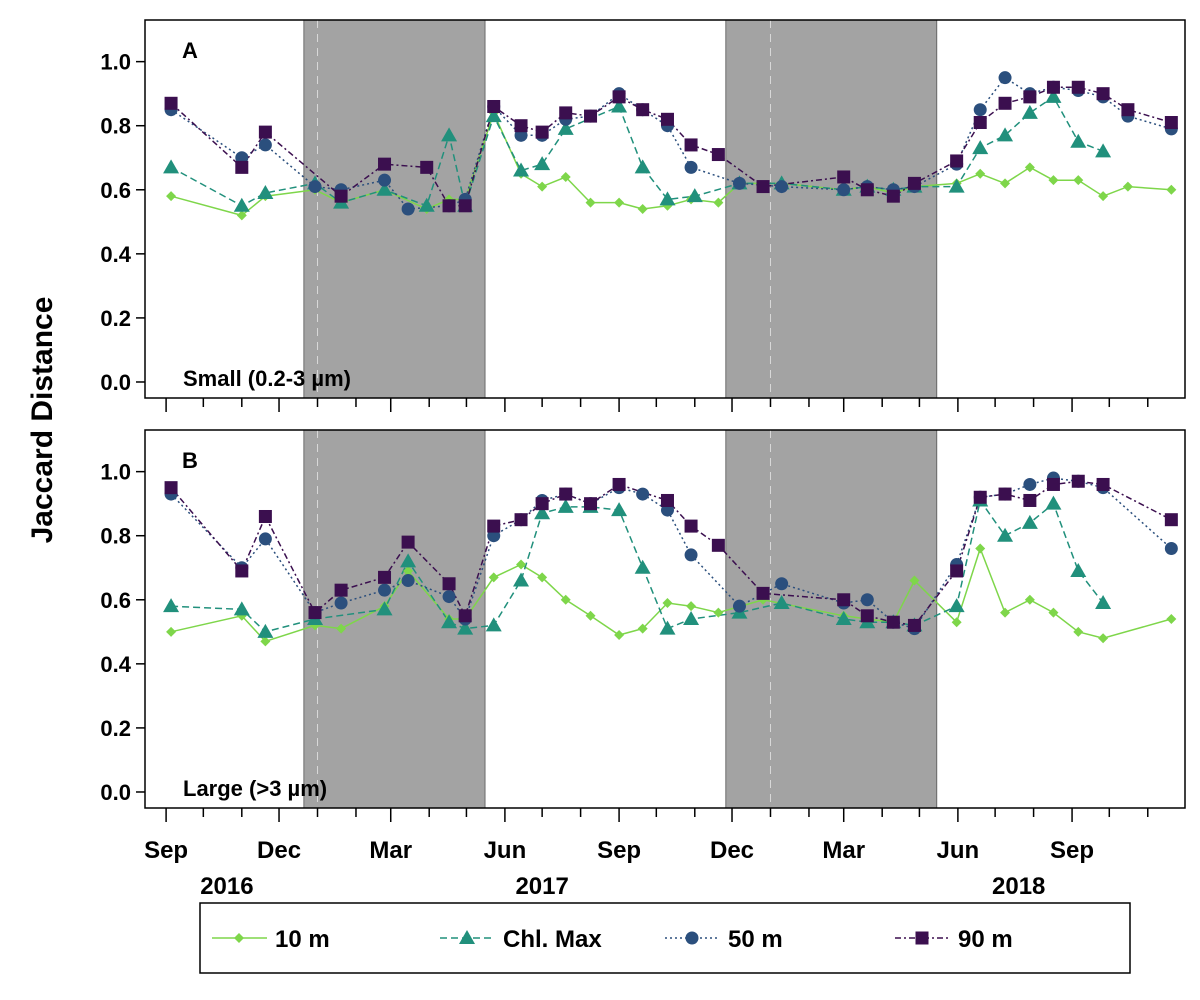 Image resolution: width=1200 pixels, height=1000 pixels. I want to click on x-month-label: Jun, so click(505, 850).